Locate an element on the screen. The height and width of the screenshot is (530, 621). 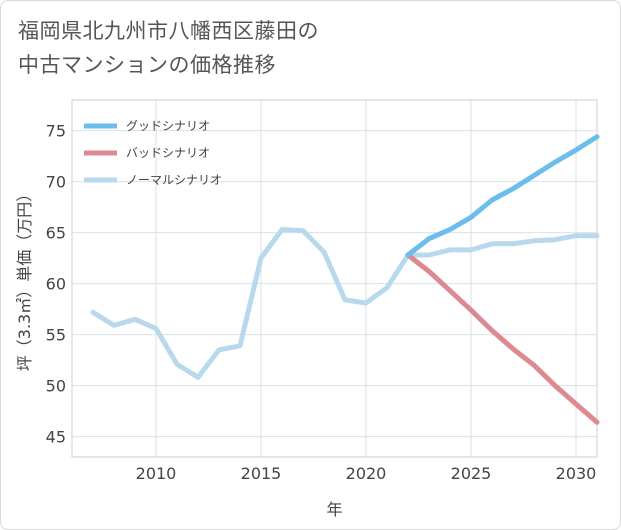
x-tick-label-2030: 2030 is located at coordinates (576, 473).